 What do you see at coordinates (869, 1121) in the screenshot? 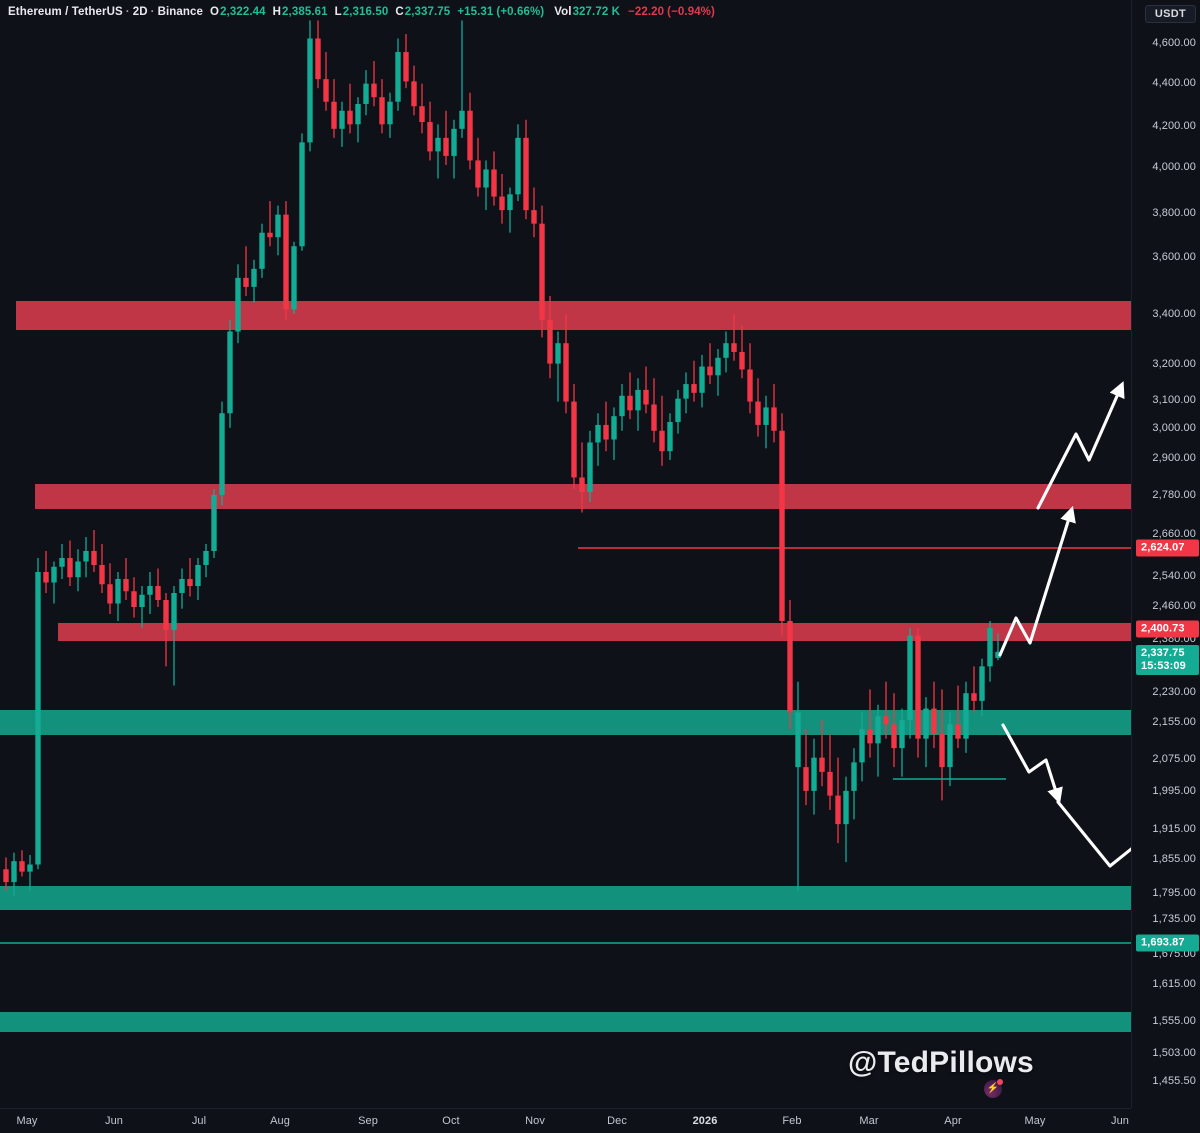
I see `time-tick: Mar` at bounding box center [869, 1121].